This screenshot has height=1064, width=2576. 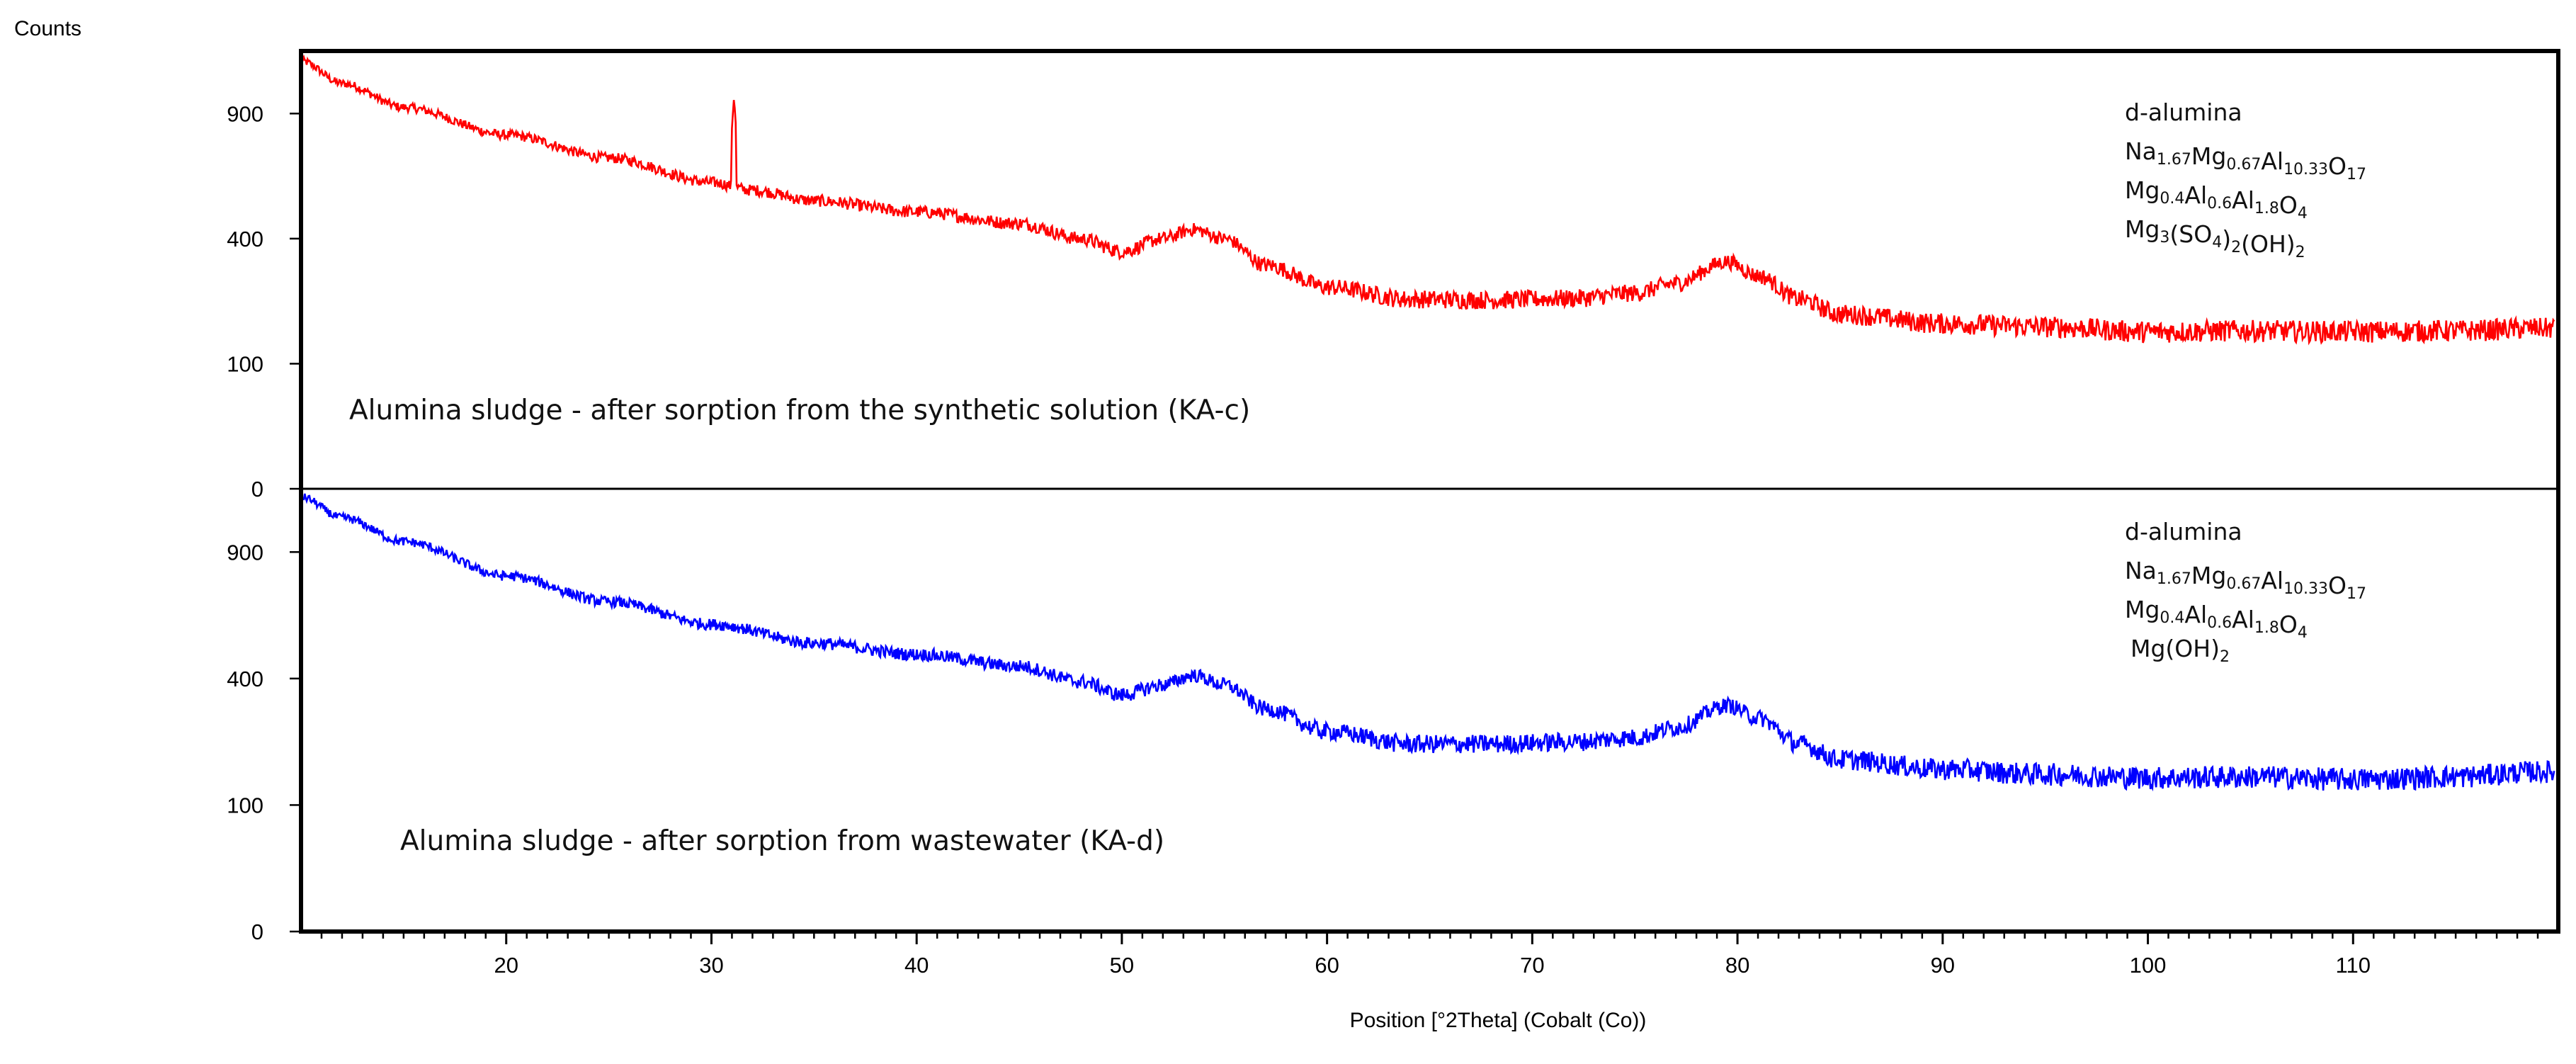 What do you see at coordinates (1122, 965) in the screenshot?
I see `x-tick-label: 50` at bounding box center [1122, 965].